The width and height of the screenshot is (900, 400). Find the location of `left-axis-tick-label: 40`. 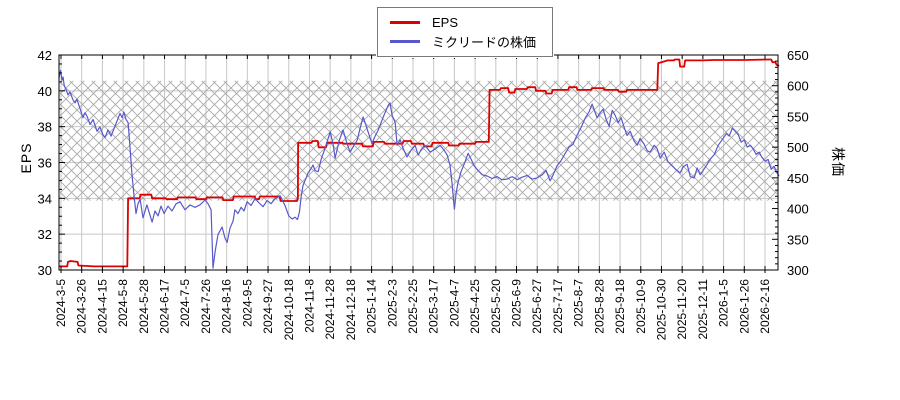

left-axis-tick-label: 40 is located at coordinates (45, 91).